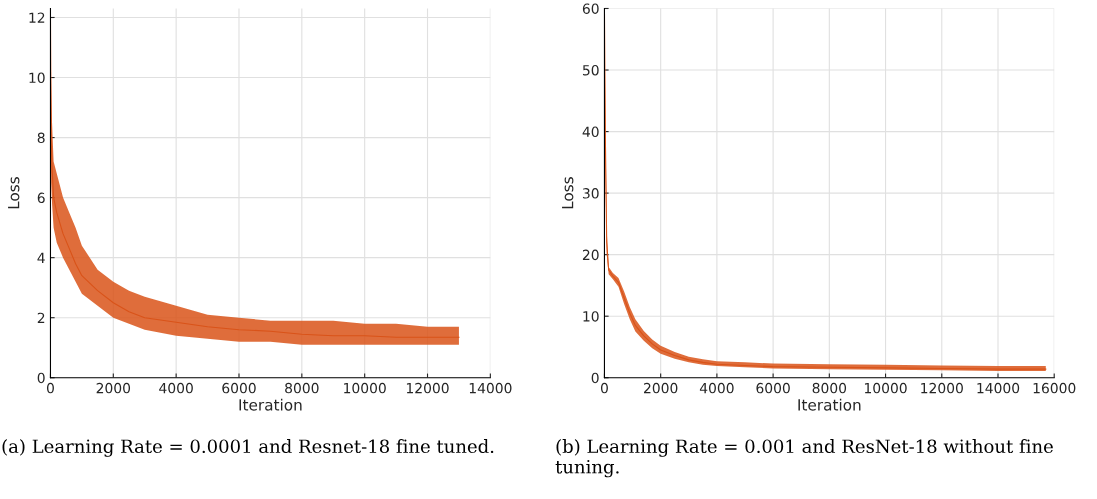 This screenshot has width=1097, height=499. Describe the element at coordinates (37, 17) in the screenshot. I see `y-tick-label: 12` at that location.